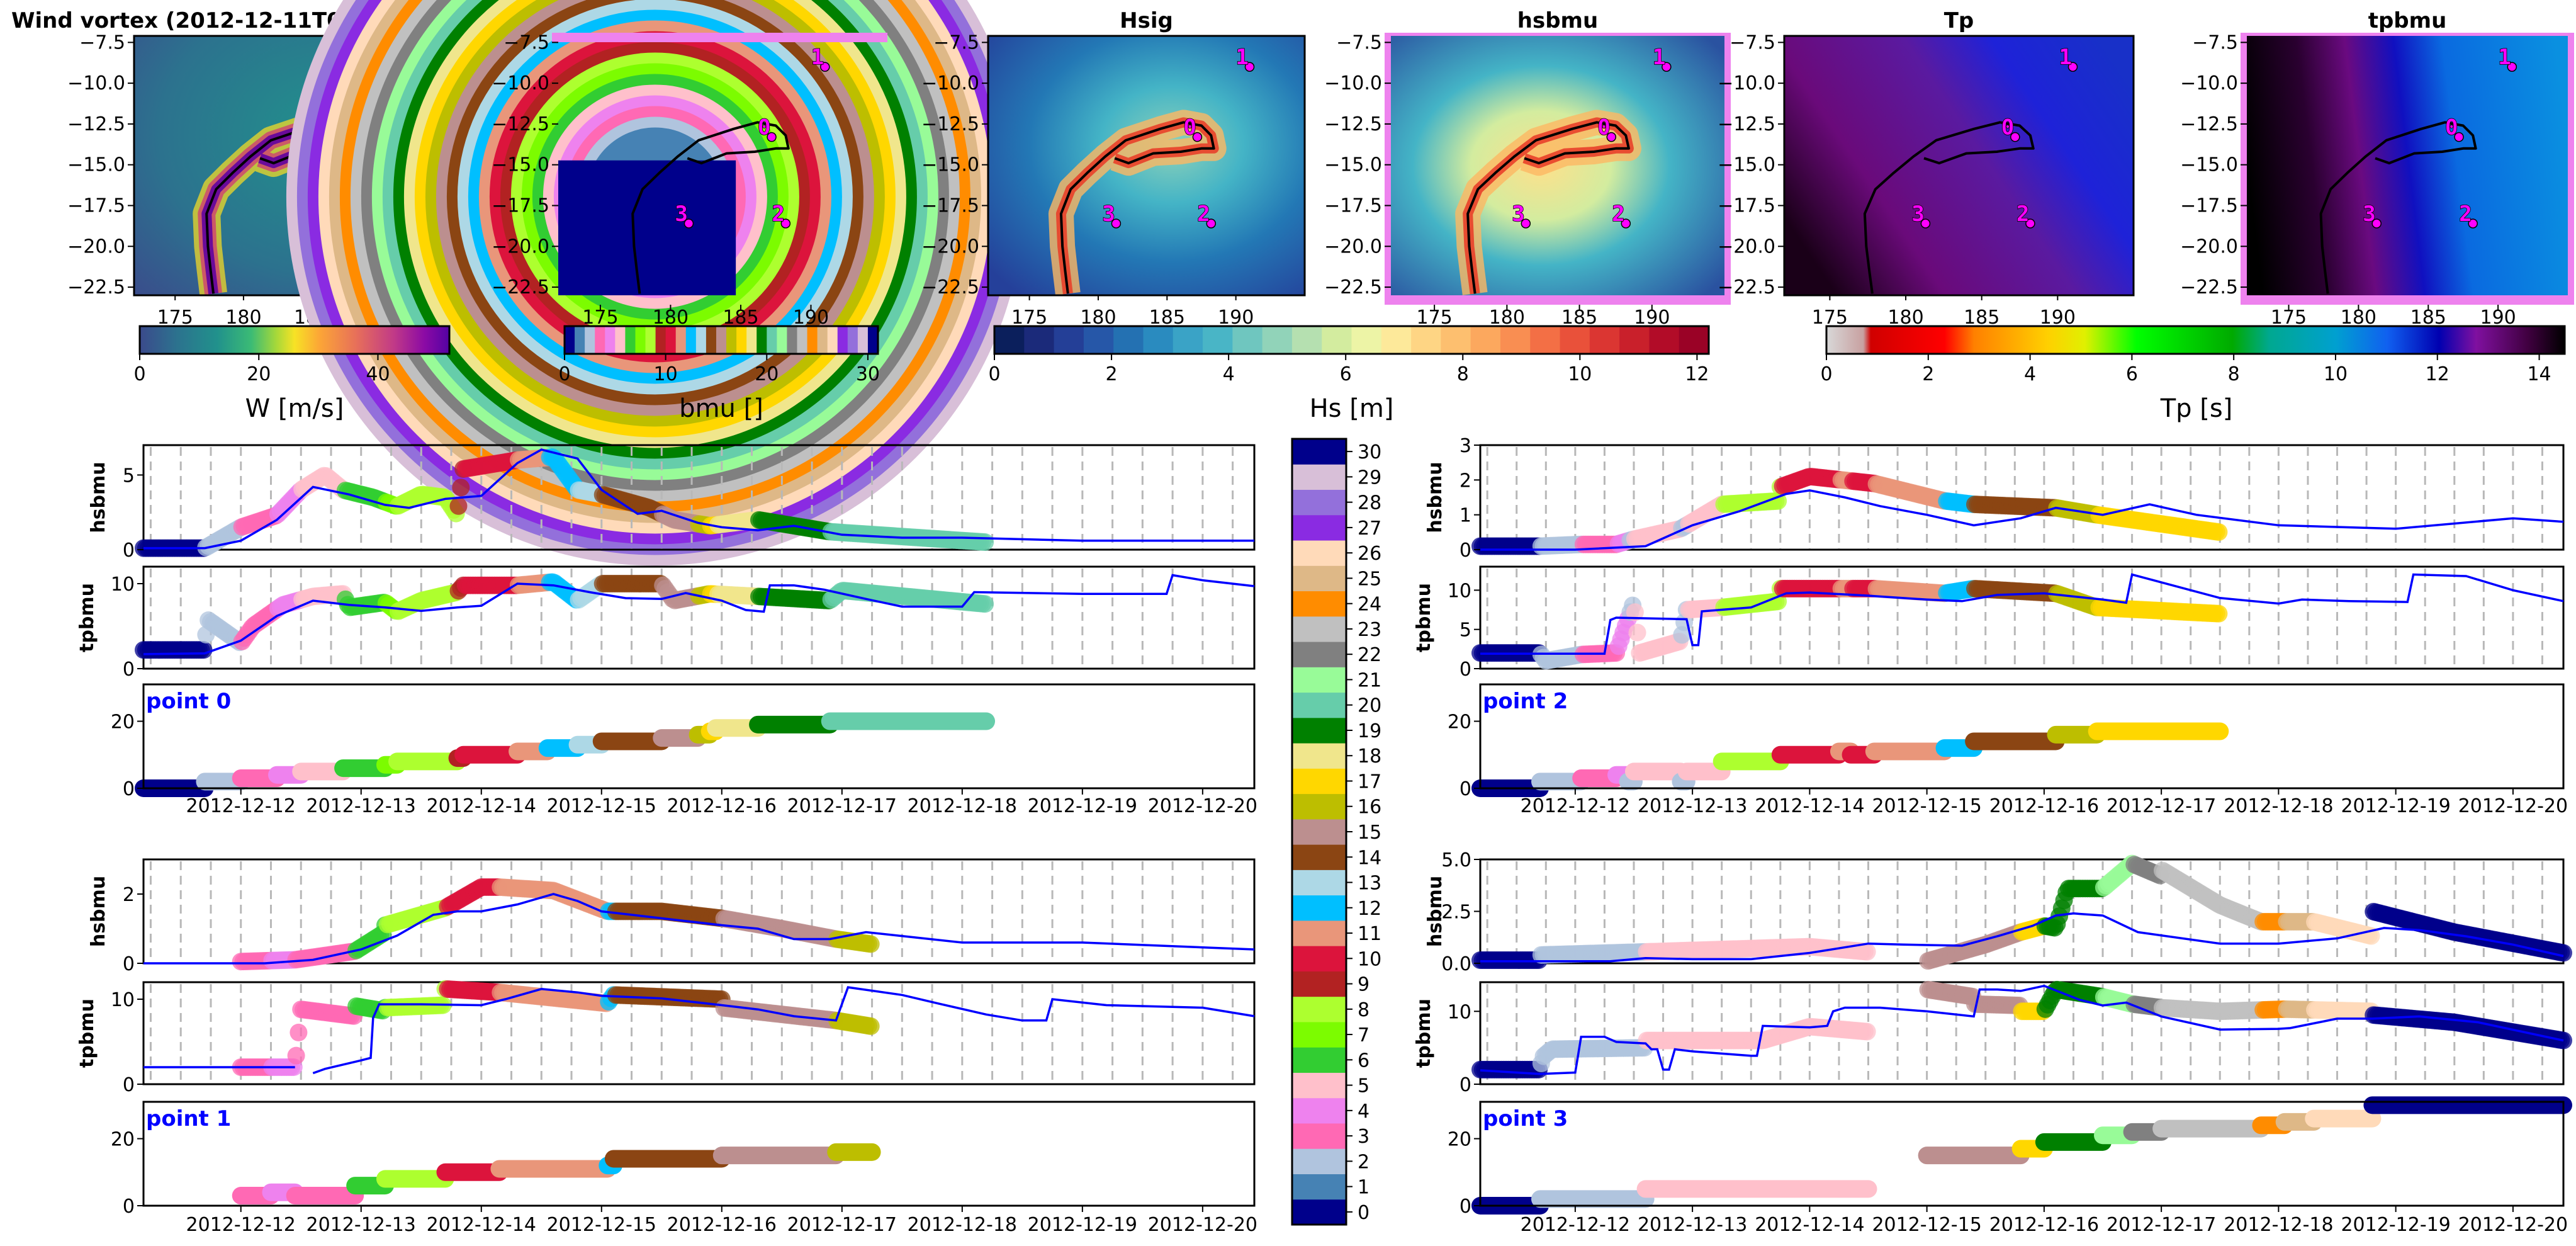 This screenshot has height=1246, width=2576. I want to click on hsbmu-axes: 0 2 hsbmu, so click(671, 916).